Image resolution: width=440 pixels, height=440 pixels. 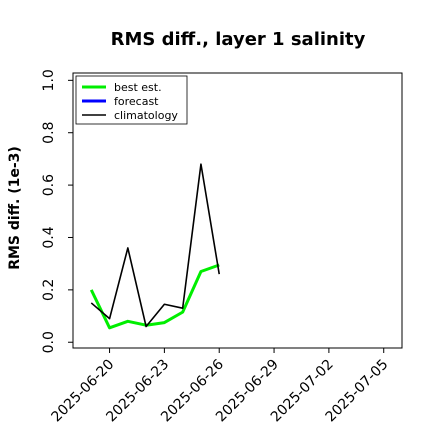 I want to click on chart-title: RMS diff., layer 1 salinity, so click(x=238, y=39).